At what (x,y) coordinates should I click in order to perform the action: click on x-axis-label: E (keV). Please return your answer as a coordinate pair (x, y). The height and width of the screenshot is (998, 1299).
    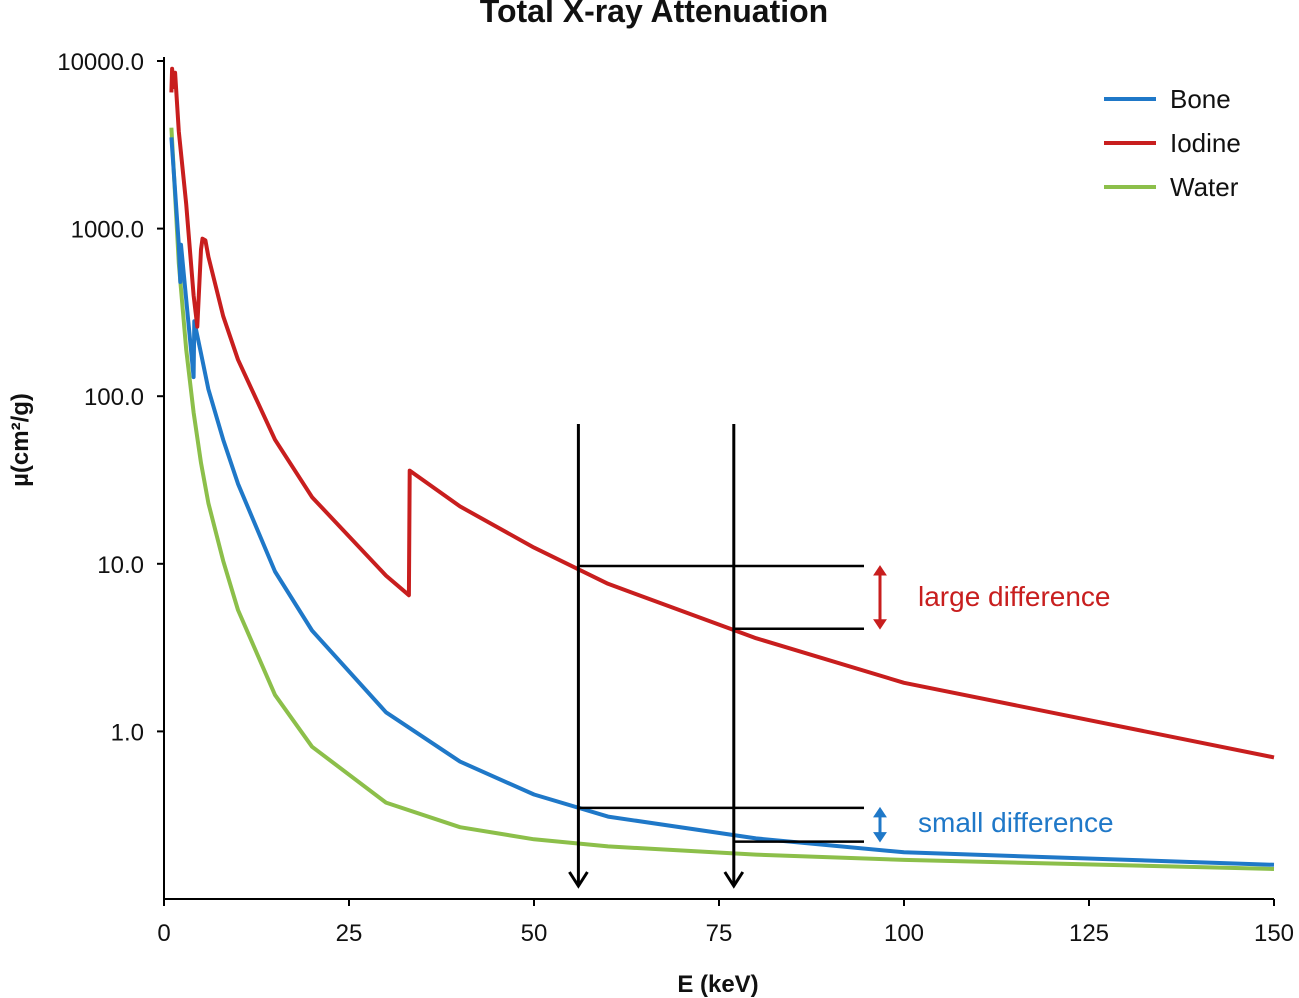
    Looking at the image, I should click on (717, 984).